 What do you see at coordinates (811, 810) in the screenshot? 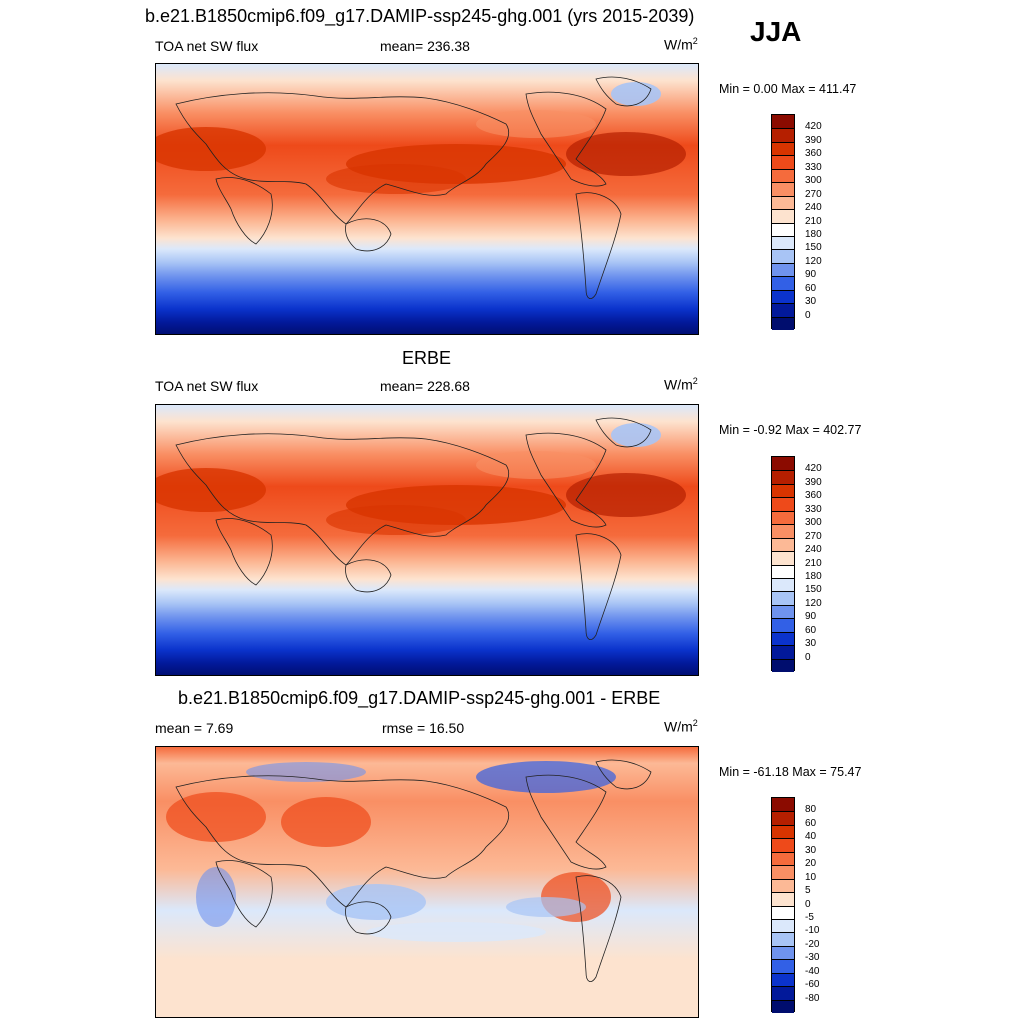
I see `colorbar-tick-label: 80` at bounding box center [811, 810].